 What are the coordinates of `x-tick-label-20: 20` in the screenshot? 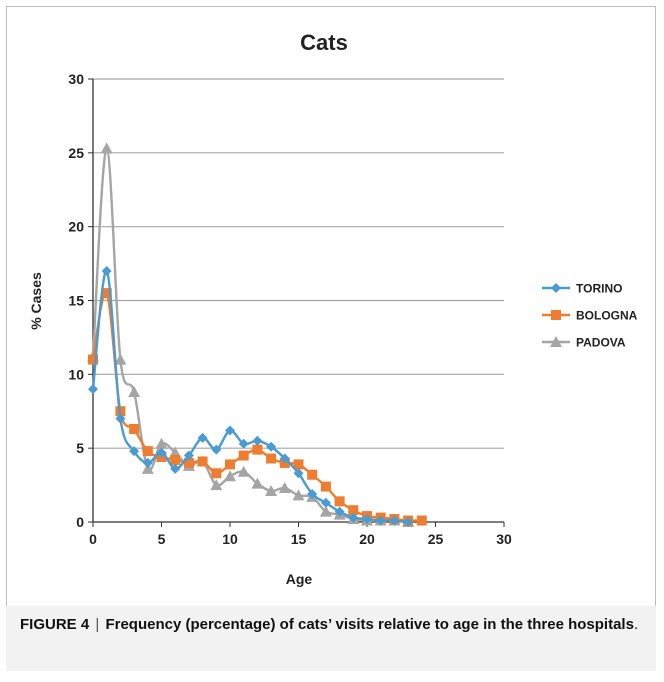 It's located at (367, 539).